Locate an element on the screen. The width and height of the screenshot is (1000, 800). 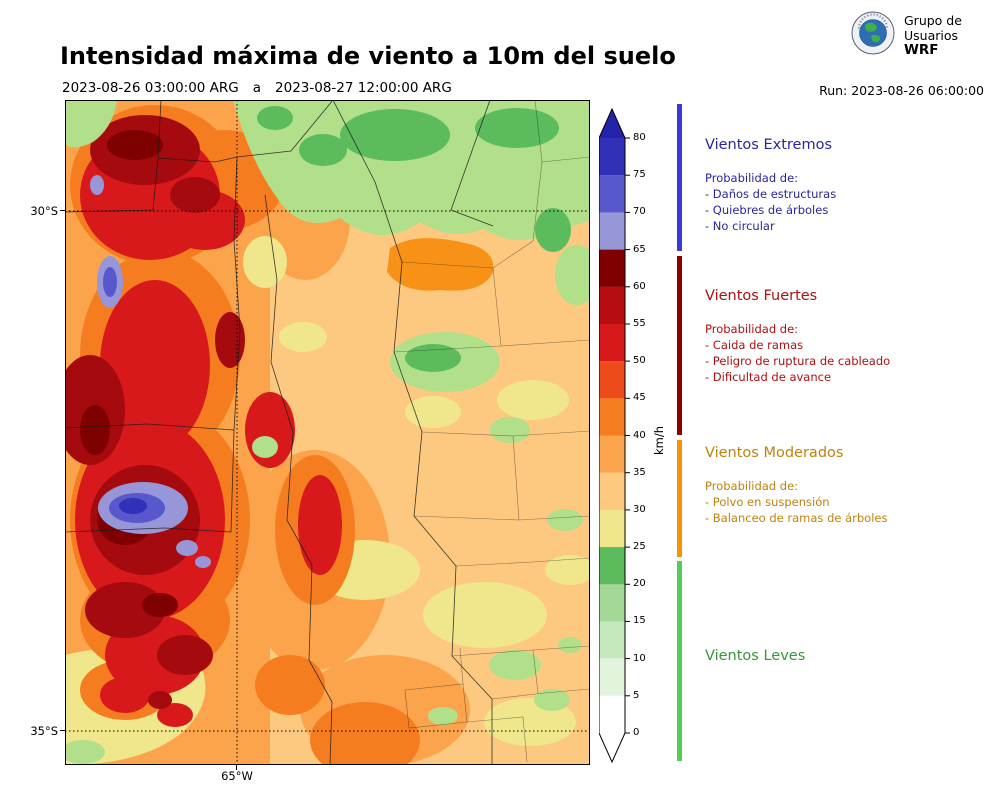
valid-separator: a is located at coordinates (257, 88).